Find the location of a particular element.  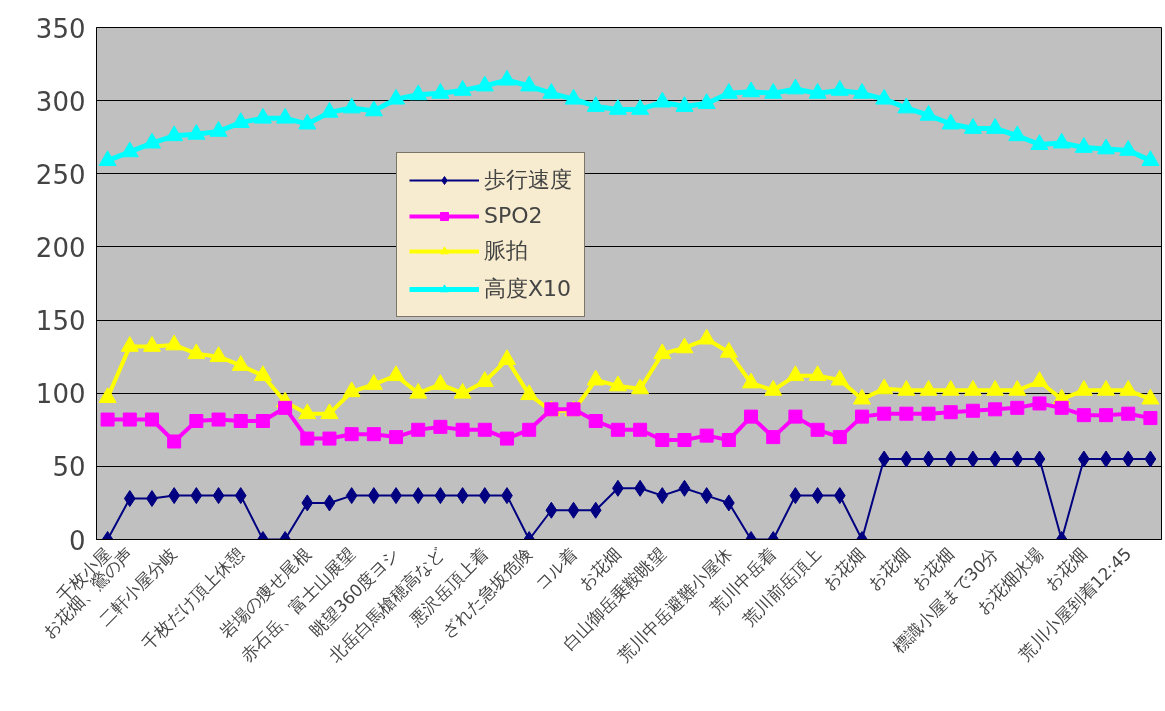

y-tick-label: 50 is located at coordinates (69, 467).